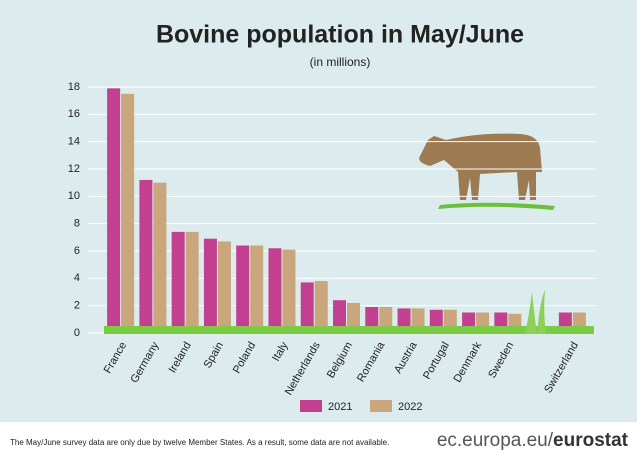 The height and width of the screenshot is (455, 637). Describe the element at coordinates (77, 224) in the screenshot. I see `y-tick-label: 8` at that location.